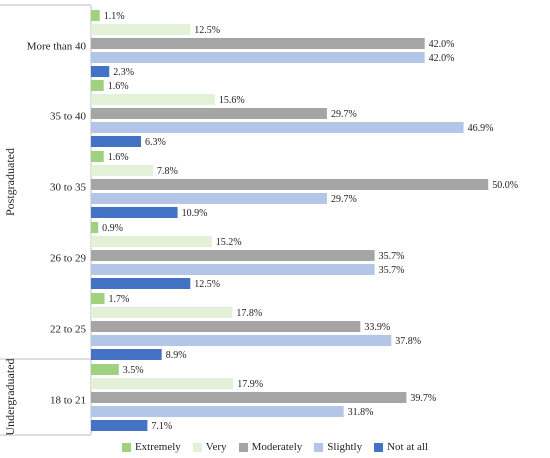 The width and height of the screenshot is (550, 458). What do you see at coordinates (123, 72) in the screenshot?
I see `data-label: 2.3%` at bounding box center [123, 72].